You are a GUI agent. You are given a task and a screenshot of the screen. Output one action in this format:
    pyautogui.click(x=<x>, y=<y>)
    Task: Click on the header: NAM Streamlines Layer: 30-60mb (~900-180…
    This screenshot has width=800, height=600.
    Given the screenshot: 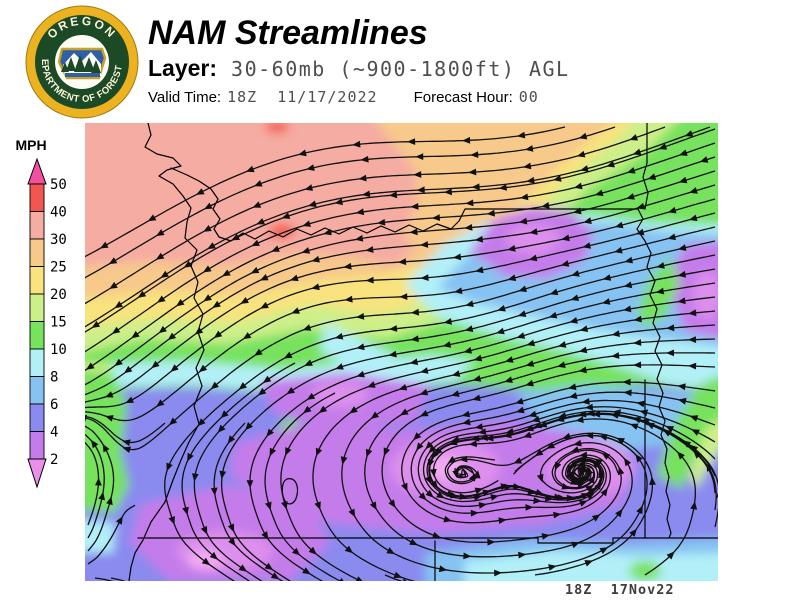 What is the action you would take?
    pyautogui.click(x=359, y=60)
    